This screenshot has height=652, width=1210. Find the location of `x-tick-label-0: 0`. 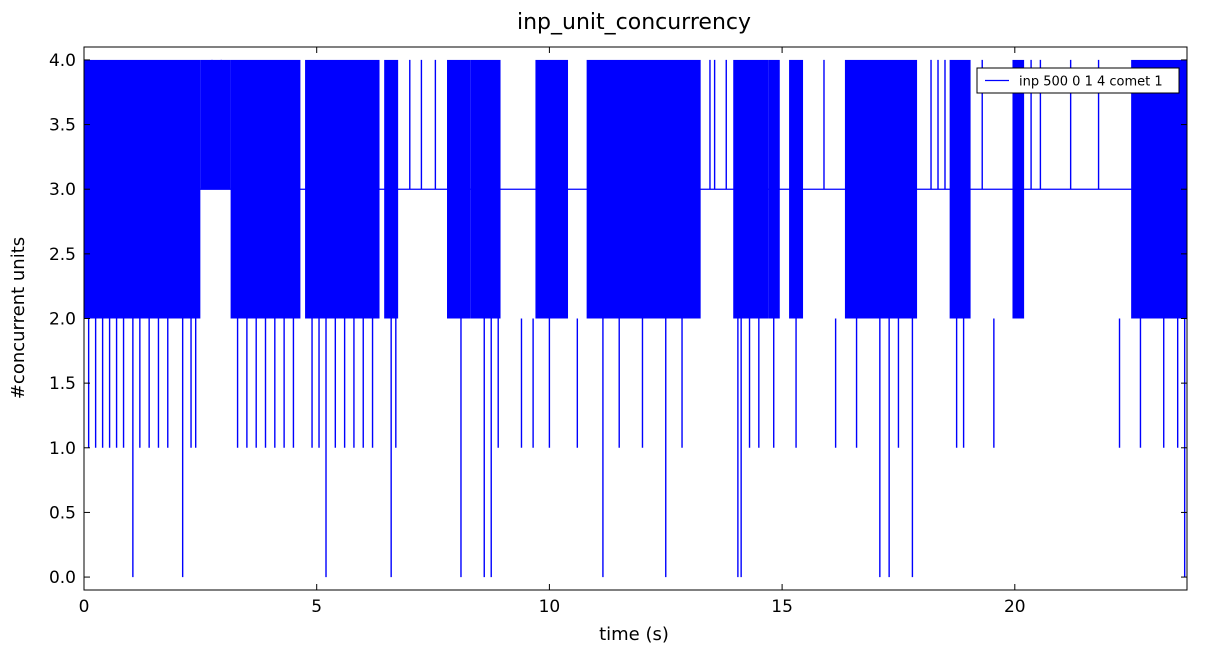

x-tick-label-0: 0 is located at coordinates (84, 607).